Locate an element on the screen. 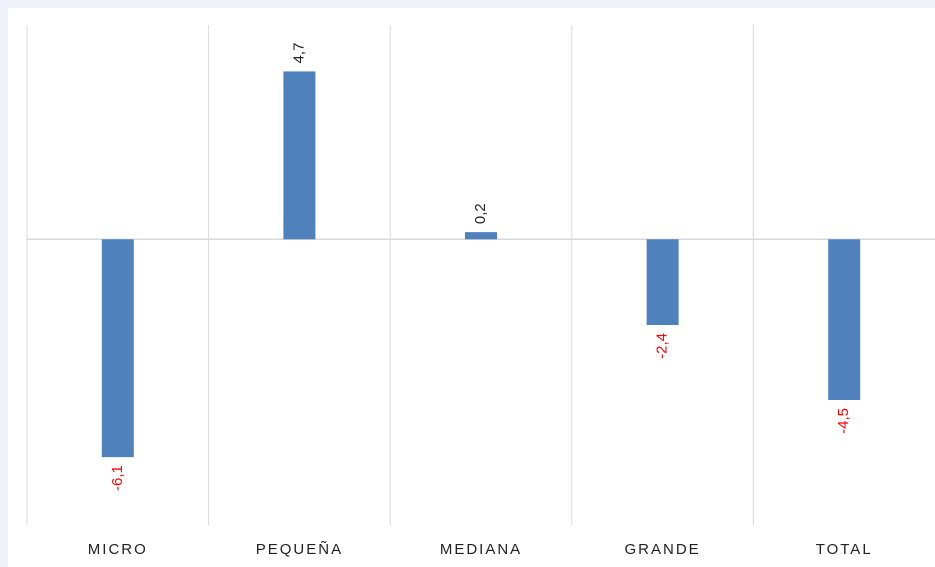  x-tick-label: MEDIANA is located at coordinates (481, 549).